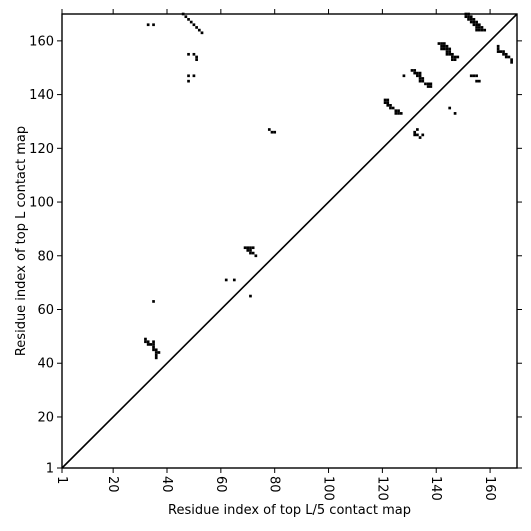 The width and height of the screenshot is (531, 531). Describe the element at coordinates (381, 488) in the screenshot. I see `x-tick-label: 120` at that location.